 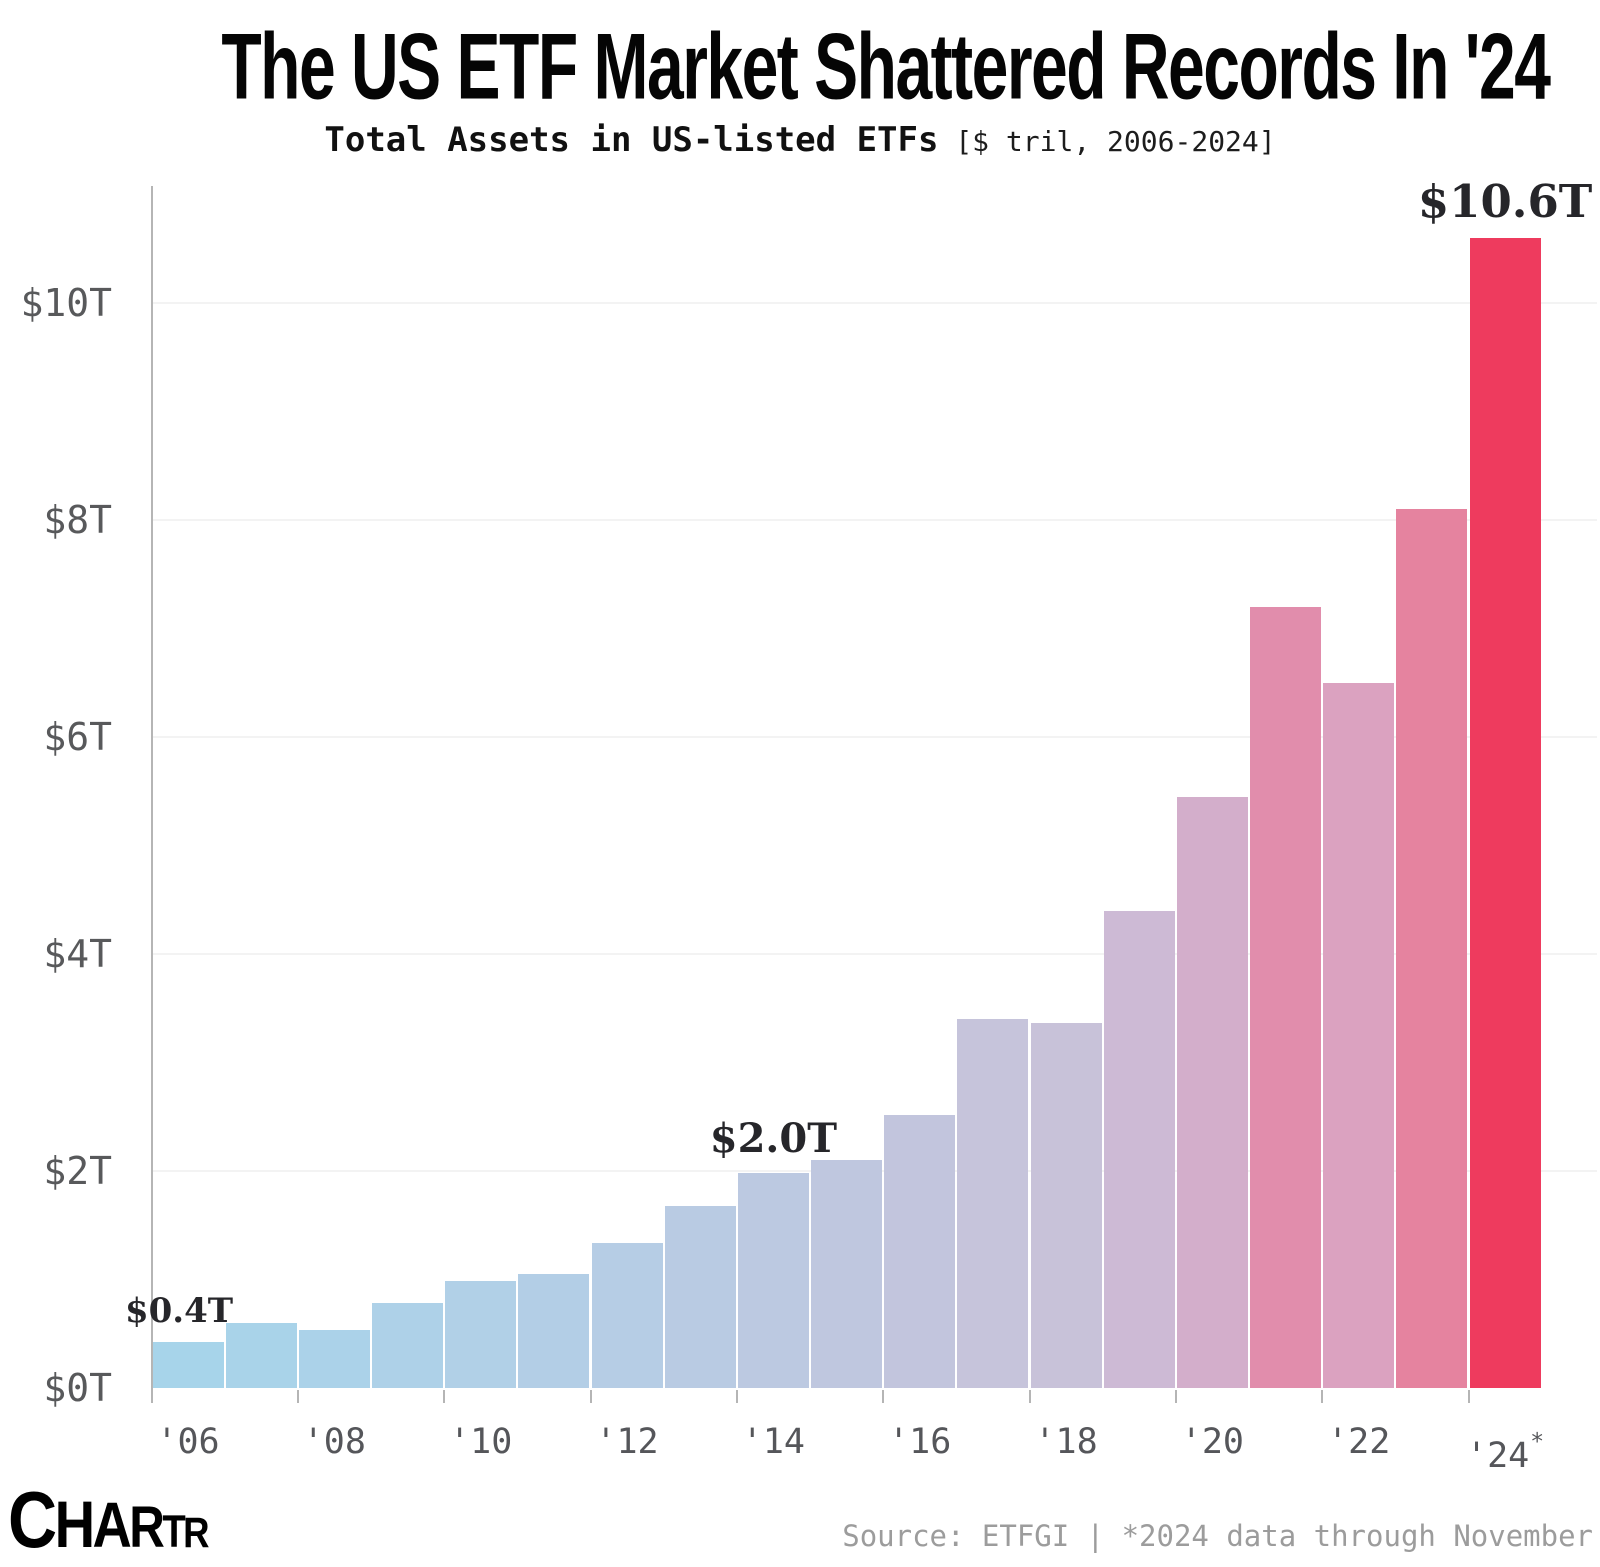 I want to click on x-axis-label-2022: '22, so click(x=1359, y=1442).